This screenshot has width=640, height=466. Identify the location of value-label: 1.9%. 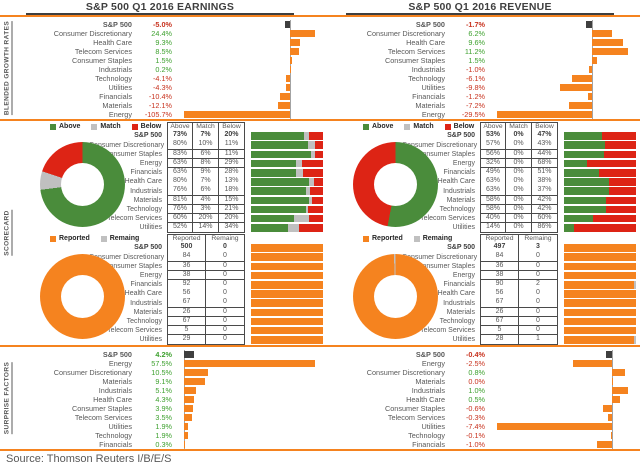
(163, 426).